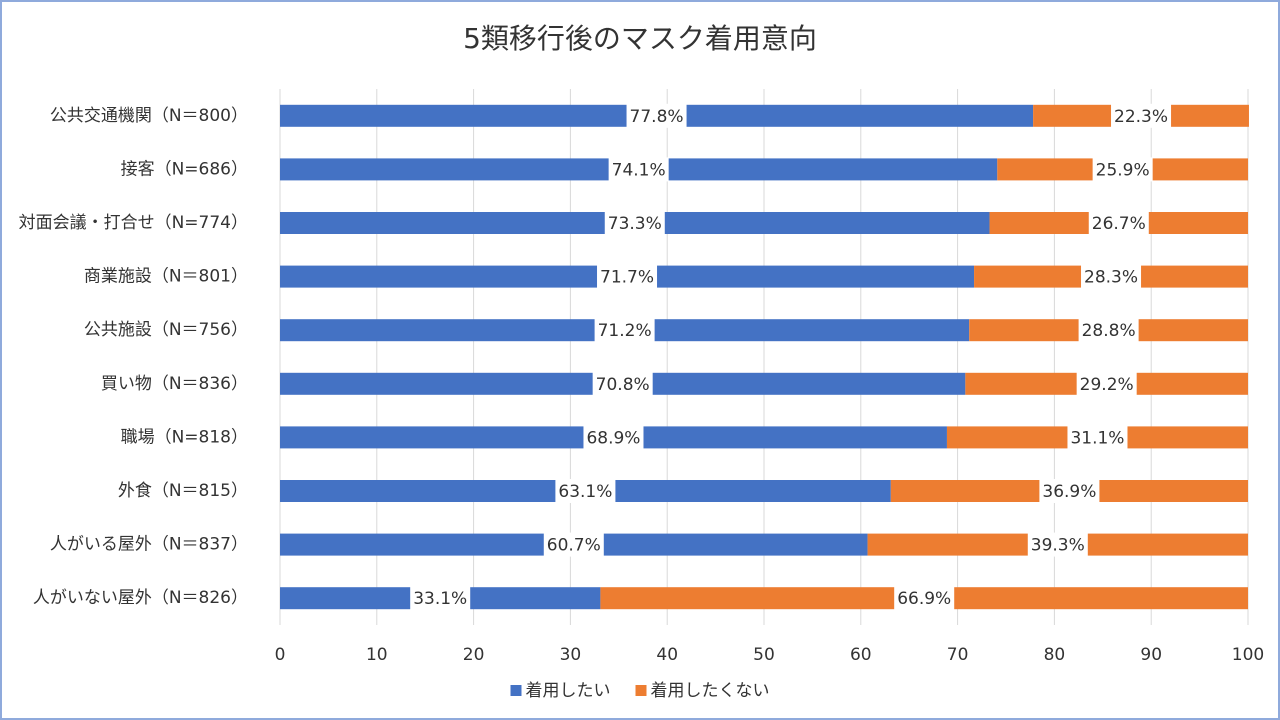 The height and width of the screenshot is (720, 1280). What do you see at coordinates (571, 655) in the screenshot?
I see `x-tick-label: 30` at bounding box center [571, 655].